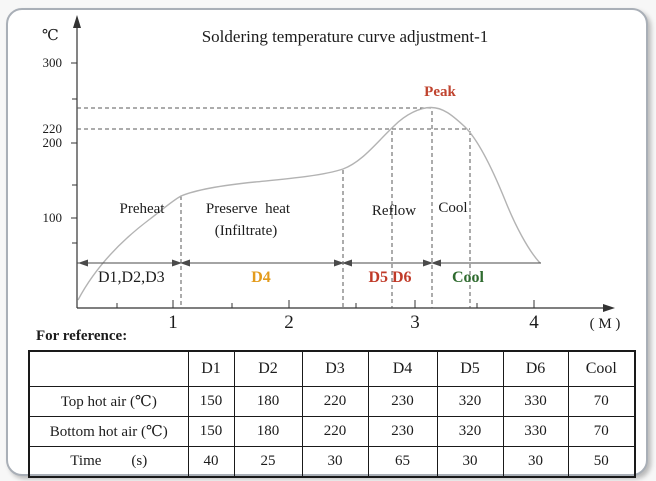 The image size is (656, 481). What do you see at coordinates (268, 462) in the screenshot?
I see `cell-value: 25` at bounding box center [268, 462].